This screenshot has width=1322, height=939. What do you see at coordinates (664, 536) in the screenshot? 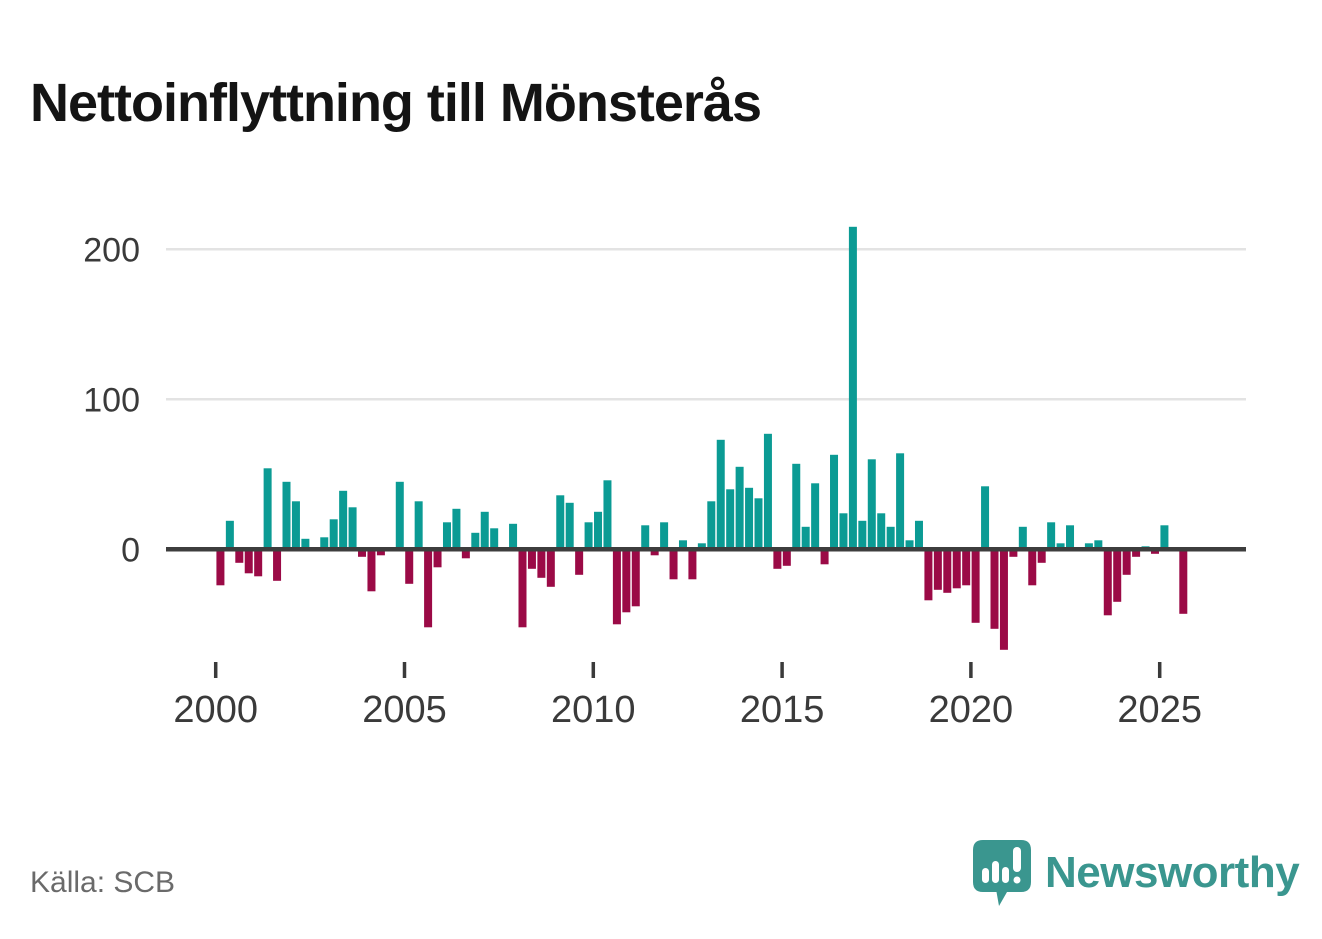
I see `bar-2011Q4` at bounding box center [664, 536].